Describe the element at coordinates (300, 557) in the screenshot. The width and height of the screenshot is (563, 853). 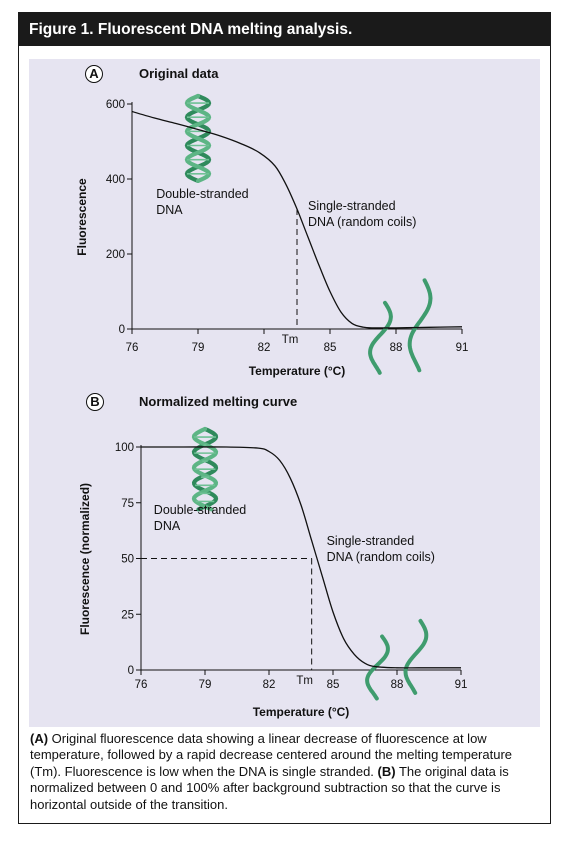
I see `panel-b-melting-curve` at that location.